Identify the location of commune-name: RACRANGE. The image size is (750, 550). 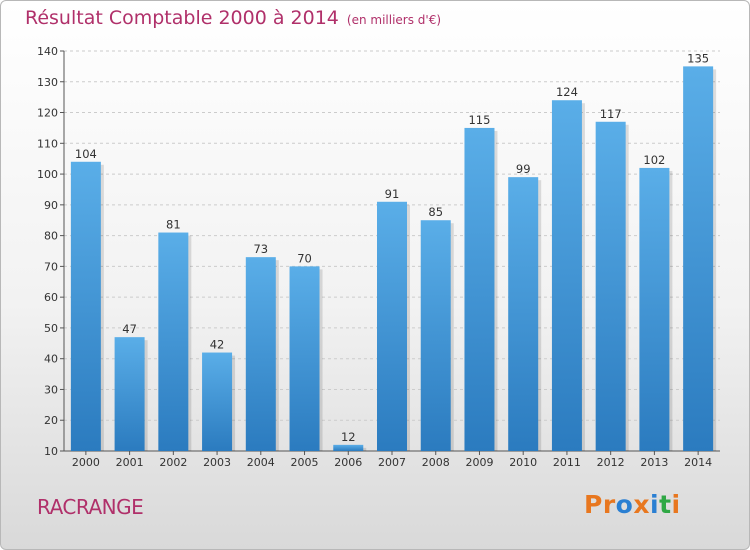
(90, 507).